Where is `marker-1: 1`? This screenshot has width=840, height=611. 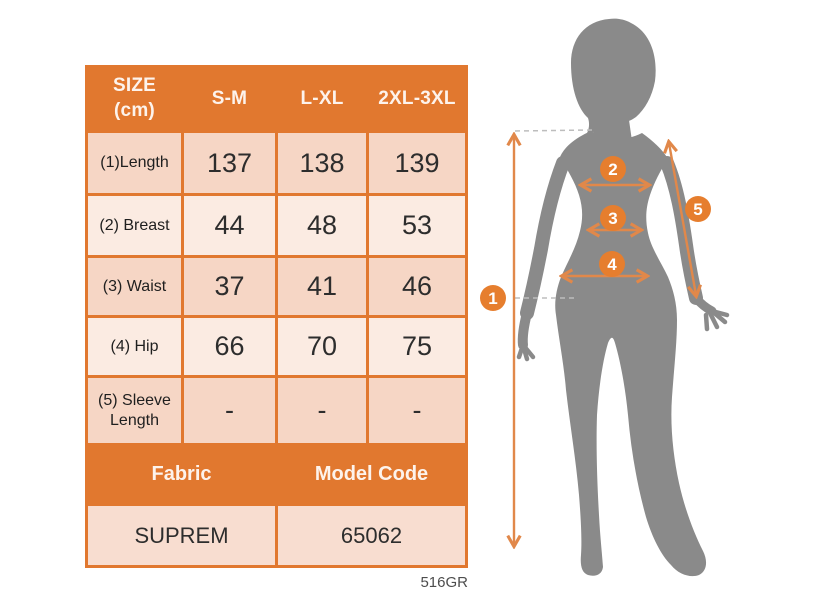 marker-1: 1 is located at coordinates (493, 298).